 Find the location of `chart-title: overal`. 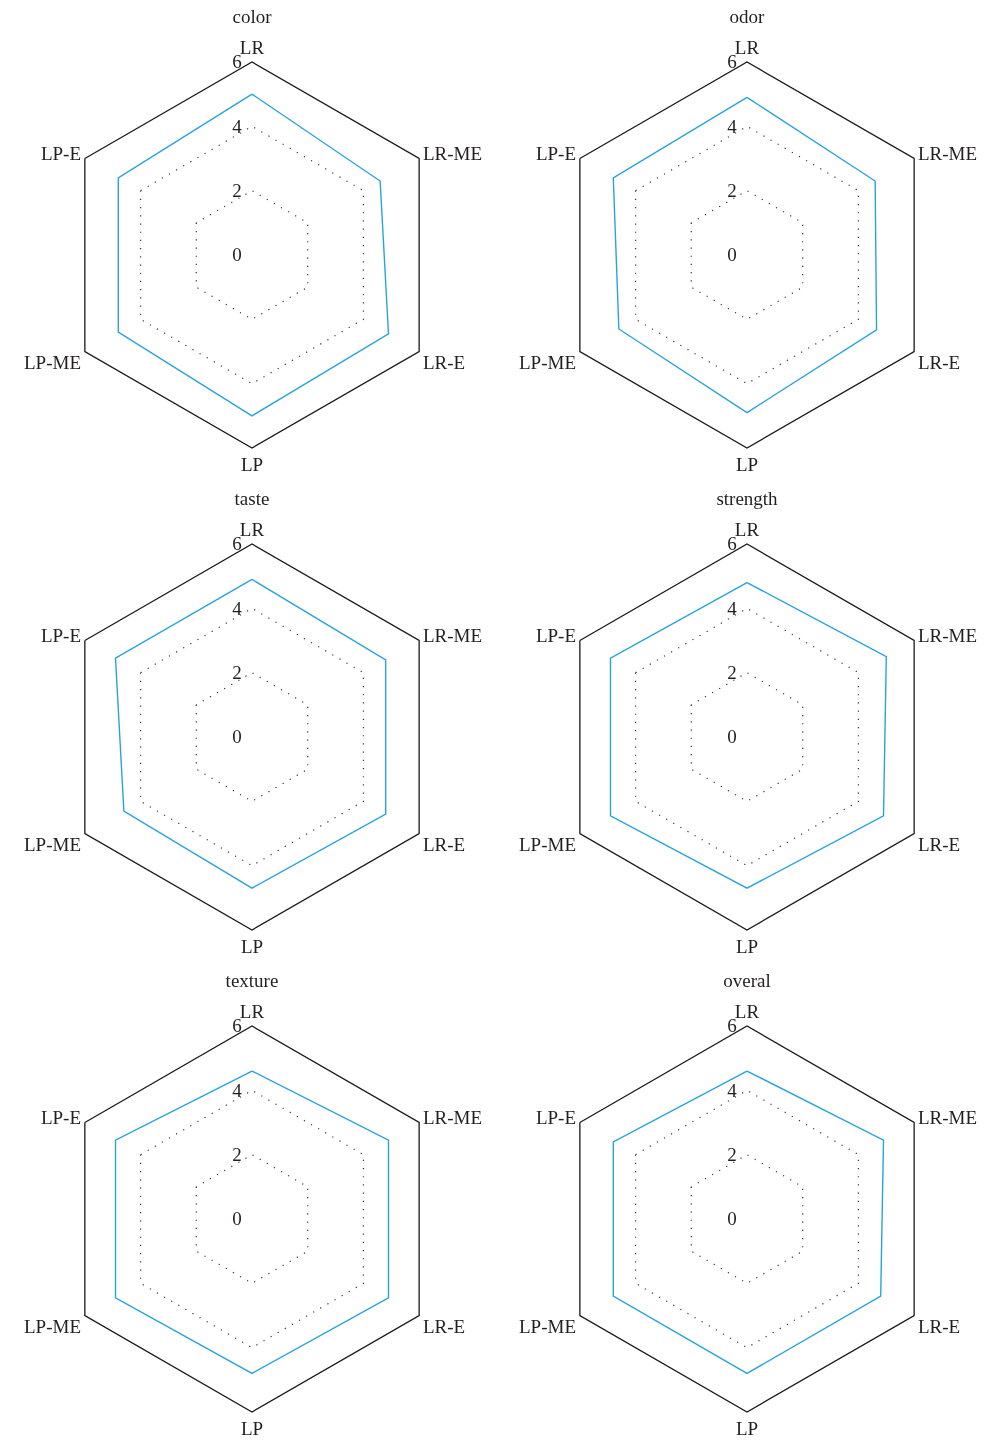

chart-title: overal is located at coordinates (747, 980).